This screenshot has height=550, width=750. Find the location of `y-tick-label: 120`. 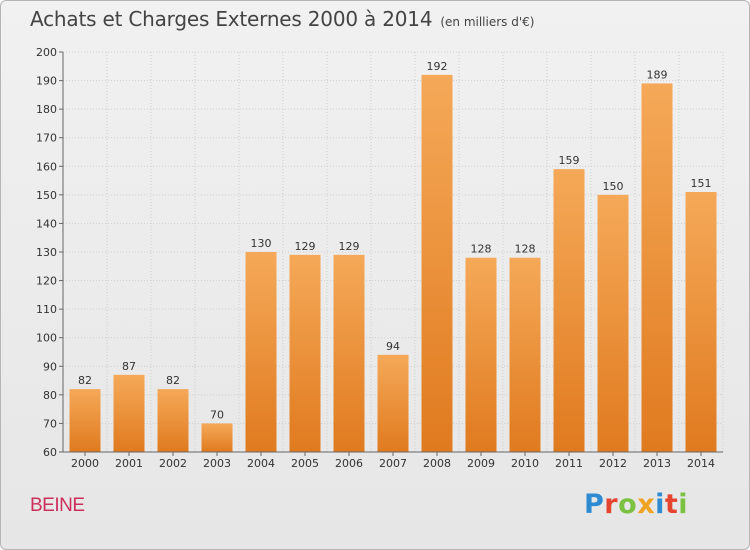

y-tick-label: 120 is located at coordinates (46, 281).